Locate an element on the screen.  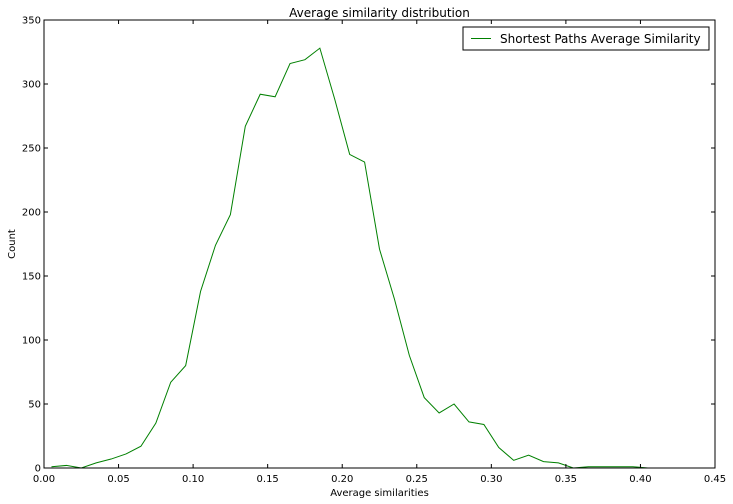
y-tick-label: 250 is located at coordinates (31, 149).